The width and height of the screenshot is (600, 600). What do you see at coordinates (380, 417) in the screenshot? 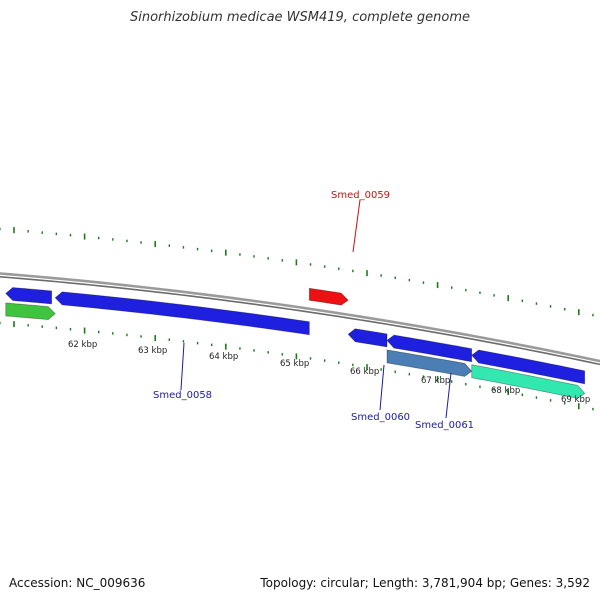
I see `gene-label: Smed_0060` at bounding box center [380, 417].